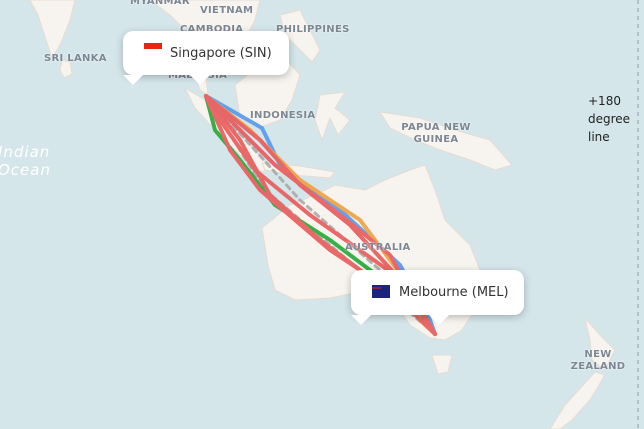 The height and width of the screenshot is (429, 644). What do you see at coordinates (212, 29) in the screenshot?
I see `label-cambodia: CAMBODIA` at bounding box center [212, 29].